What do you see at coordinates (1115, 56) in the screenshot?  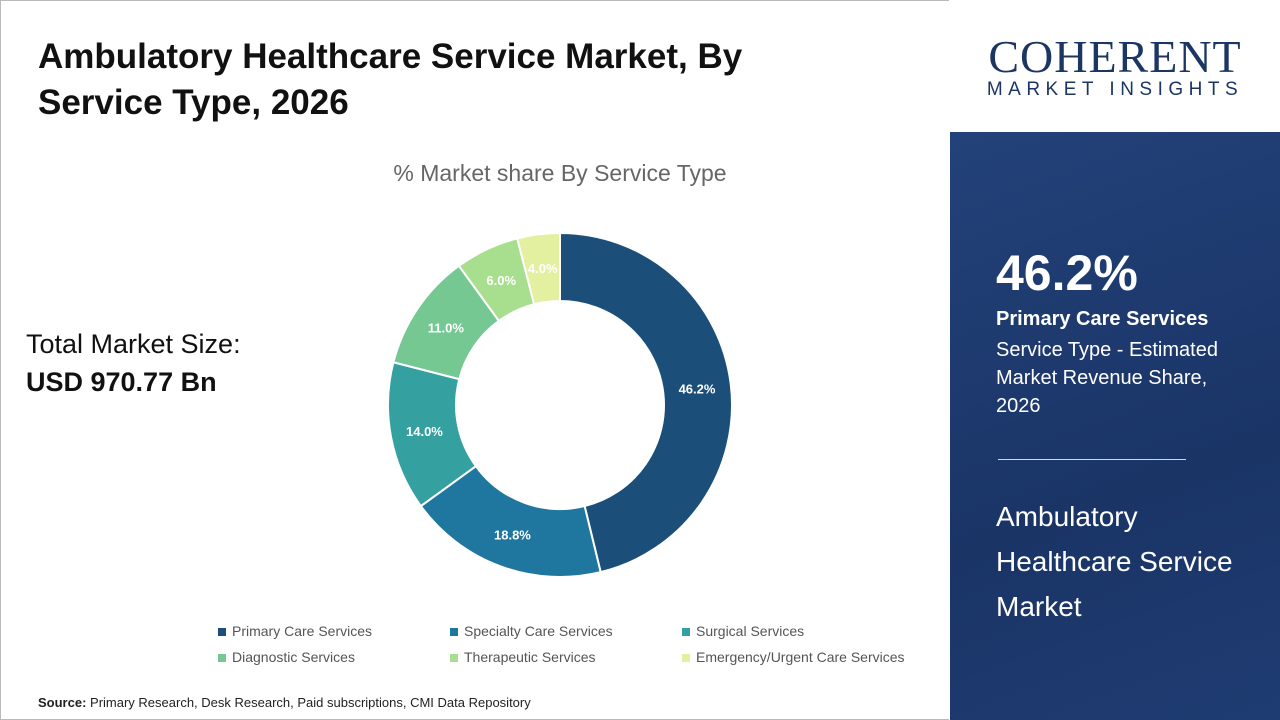 I see `logo-line1: COHERENT` at bounding box center [1115, 56].